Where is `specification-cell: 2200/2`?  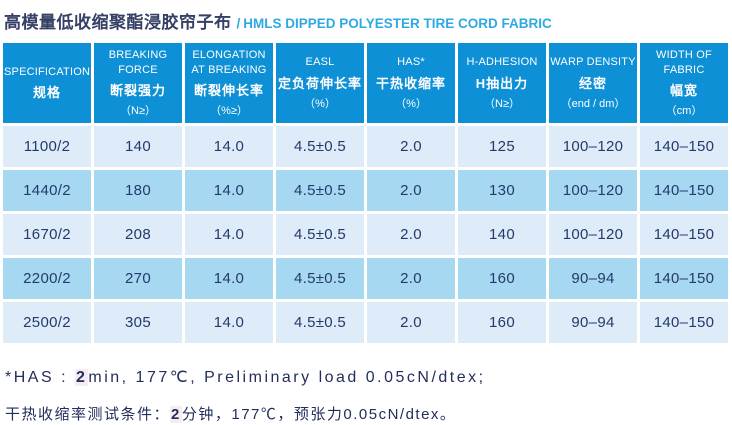 specification-cell: 2200/2 is located at coordinates (47, 278).